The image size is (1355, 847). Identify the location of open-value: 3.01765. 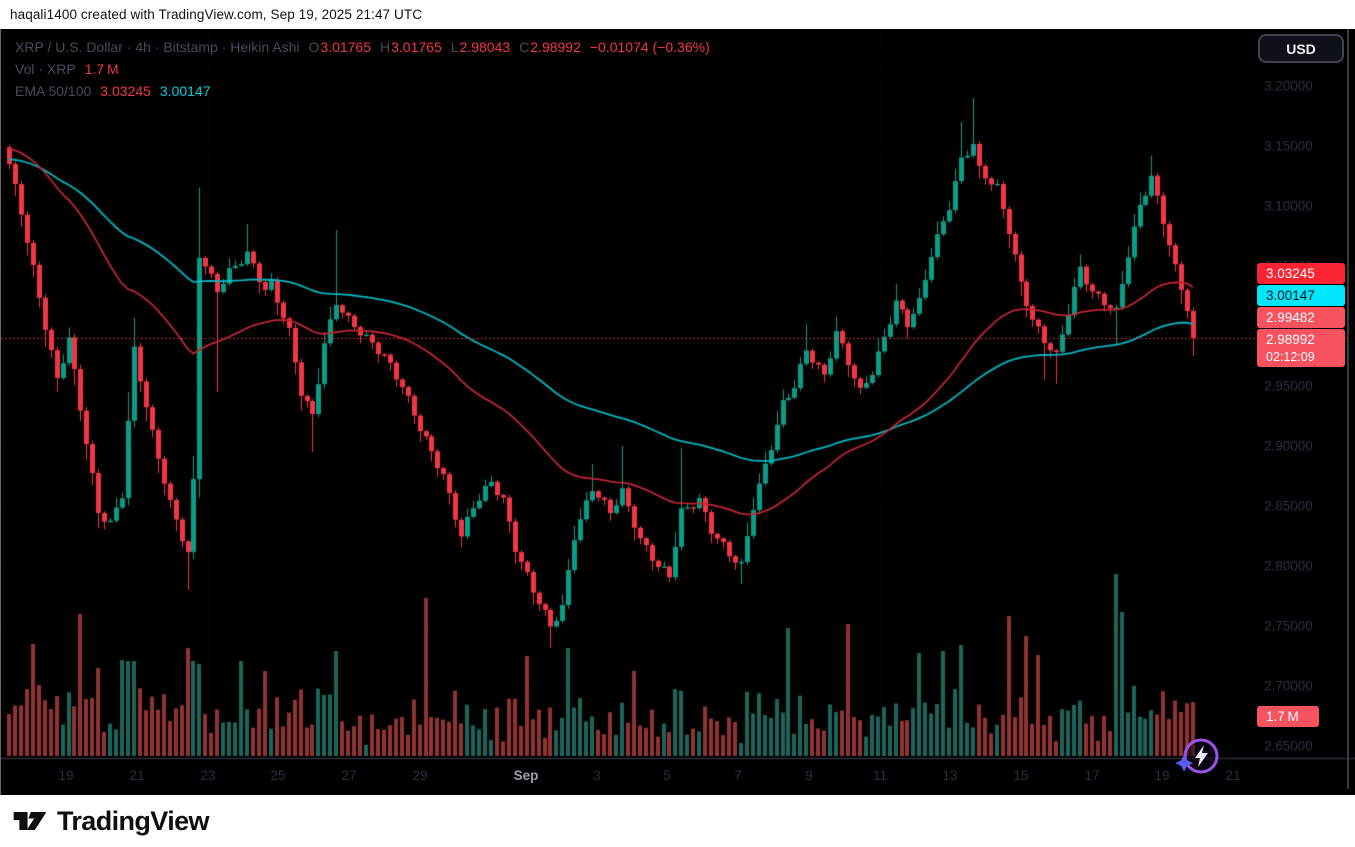
(345, 47).